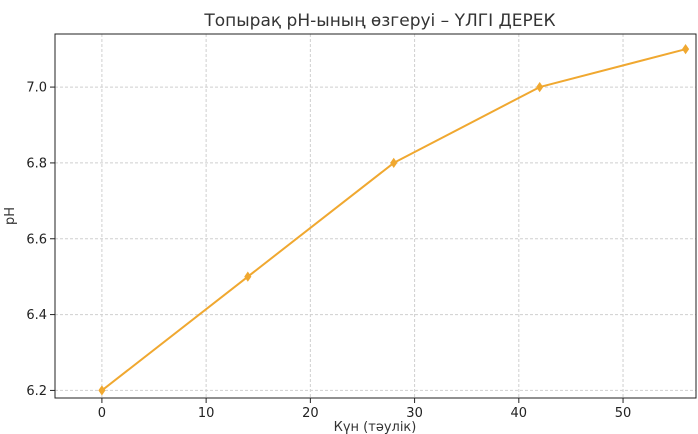 The height and width of the screenshot is (434, 698). What do you see at coordinates (36, 88) in the screenshot?
I see `y-tick-label: 7.0` at bounding box center [36, 88].